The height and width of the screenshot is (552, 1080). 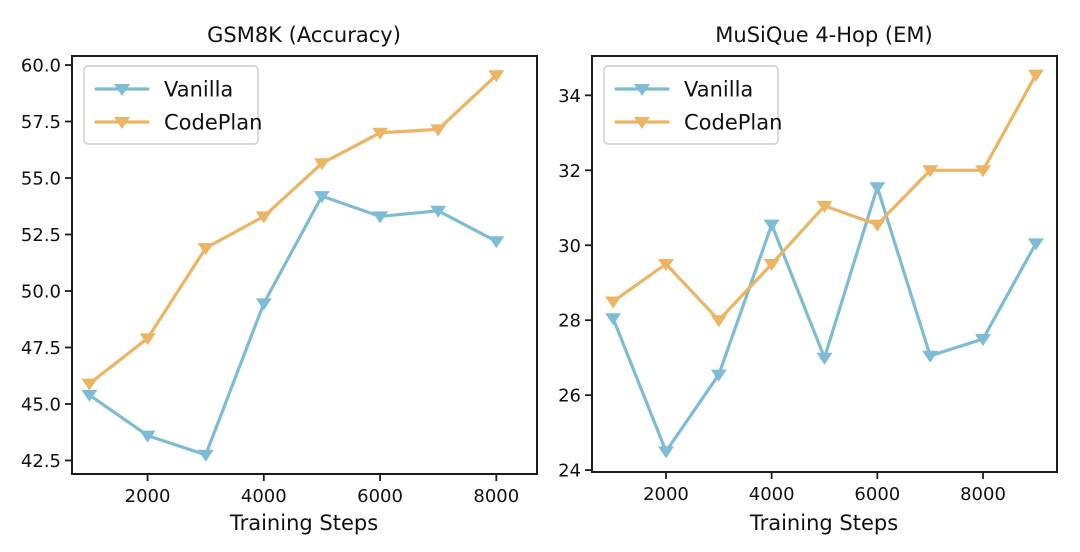 I want to click on y-tick-label: 30, so click(x=569, y=246).